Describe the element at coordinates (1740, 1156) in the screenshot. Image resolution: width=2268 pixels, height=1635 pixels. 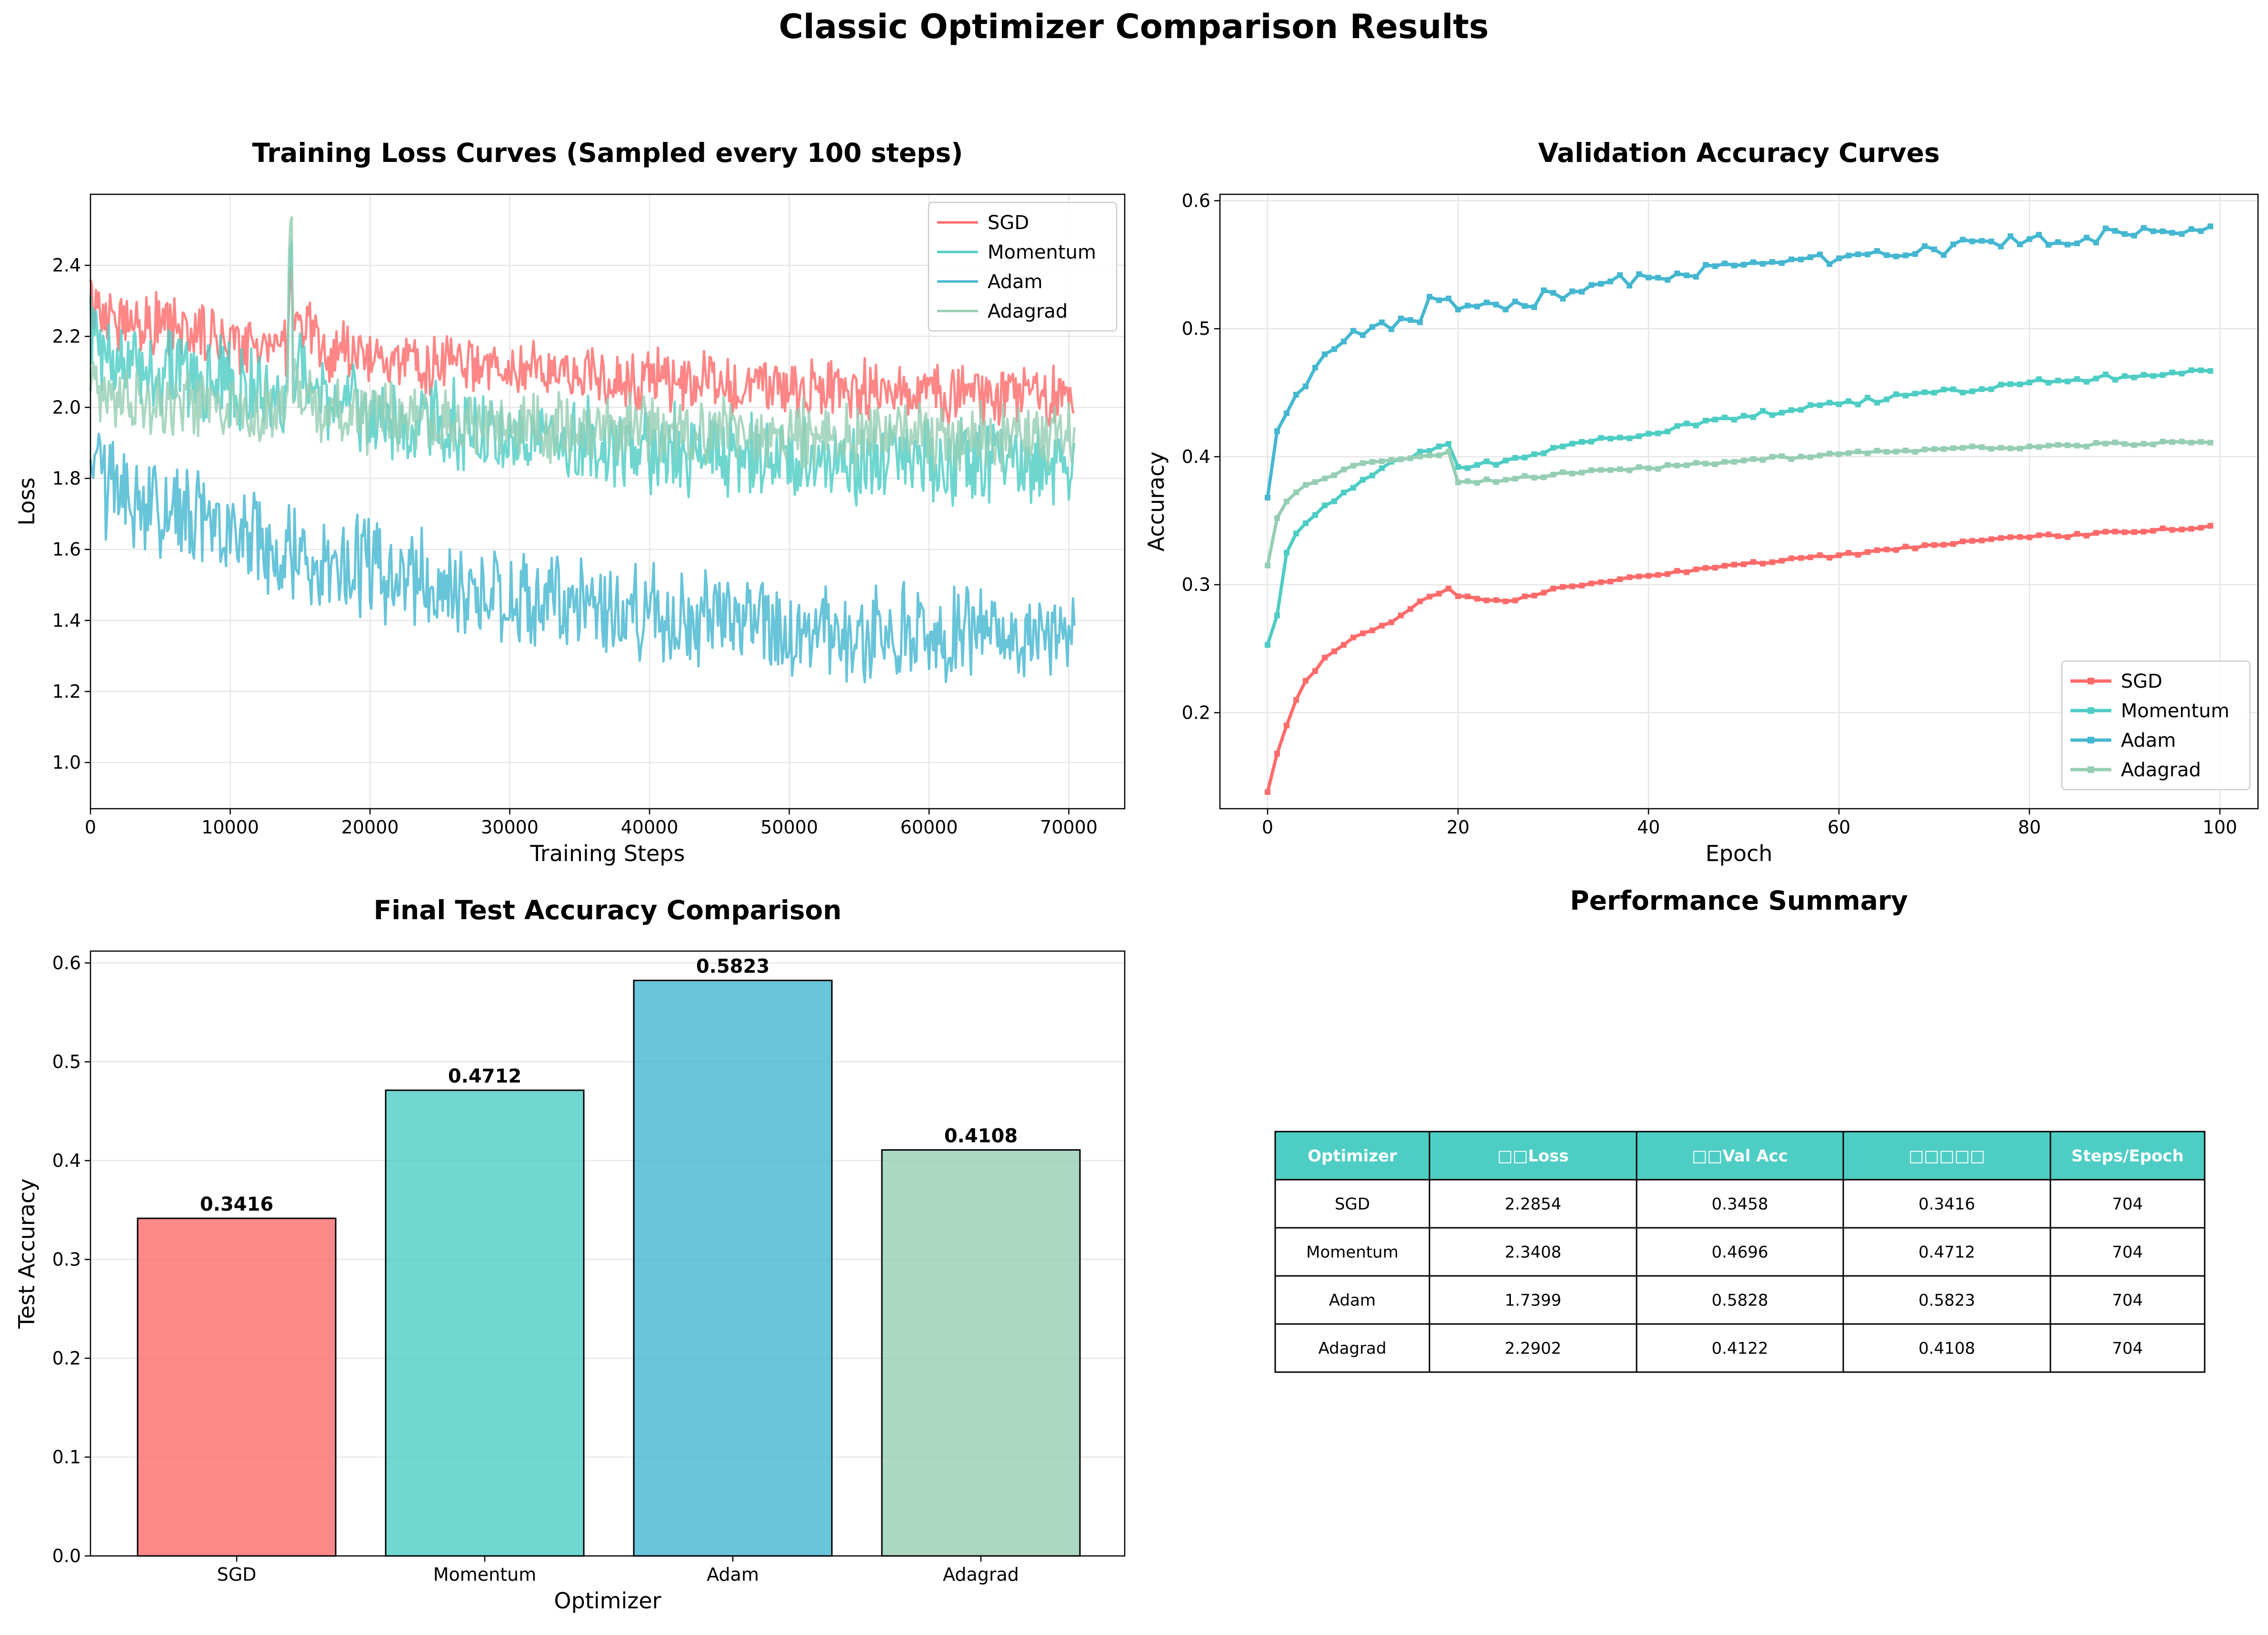
I see `table-header-text: □□Val Acc` at that location.